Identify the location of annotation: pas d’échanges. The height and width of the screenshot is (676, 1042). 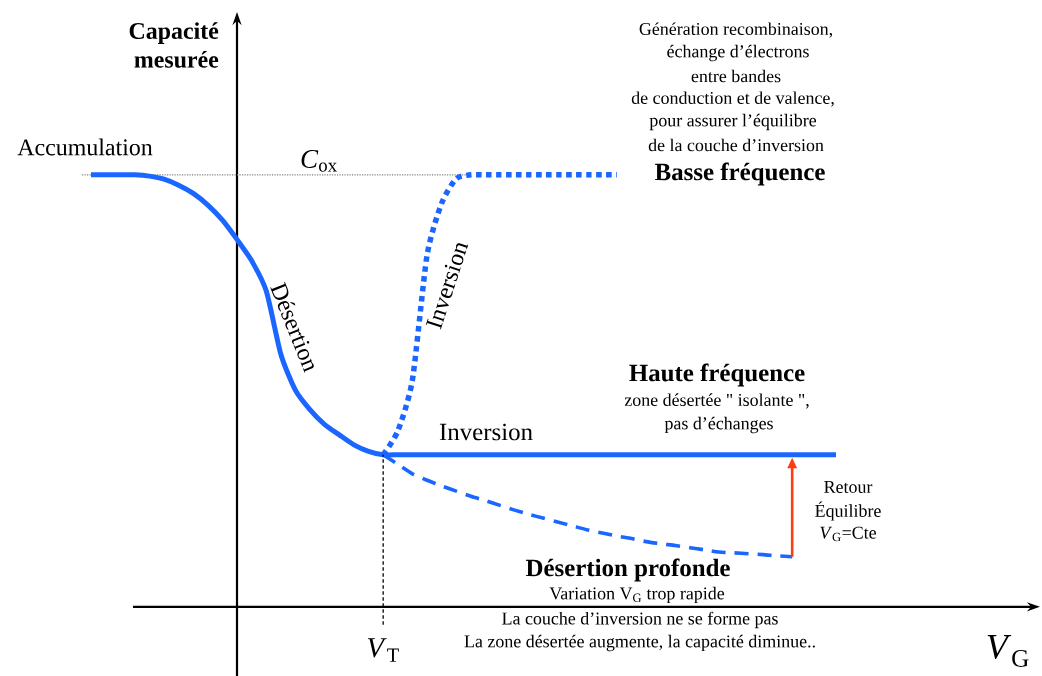
(718, 425).